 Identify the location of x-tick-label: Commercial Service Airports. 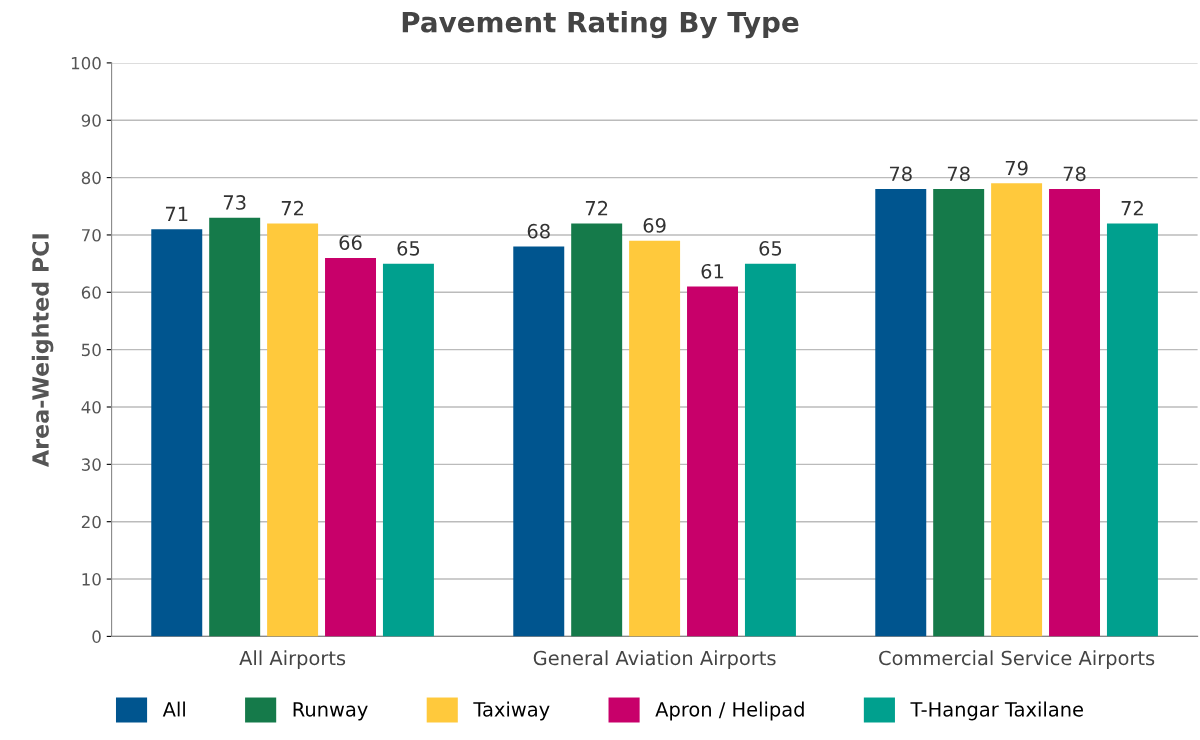
(1017, 660).